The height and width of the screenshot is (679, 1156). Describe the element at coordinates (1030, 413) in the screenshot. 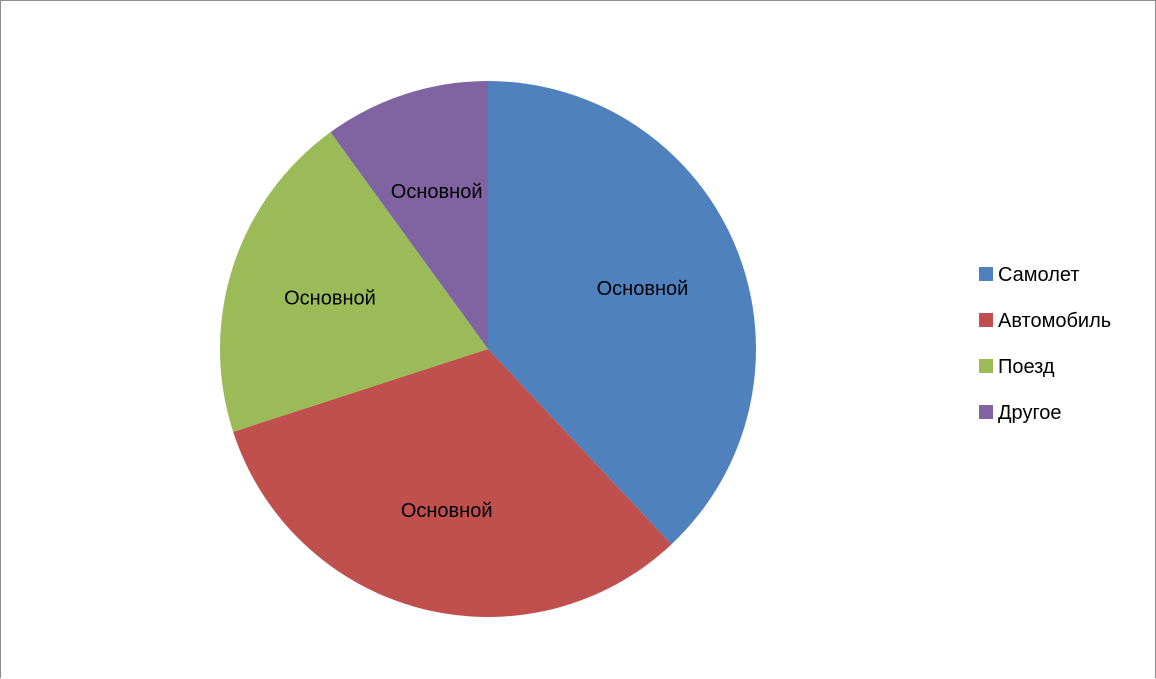

I see `legend-label-4: Другое` at that location.